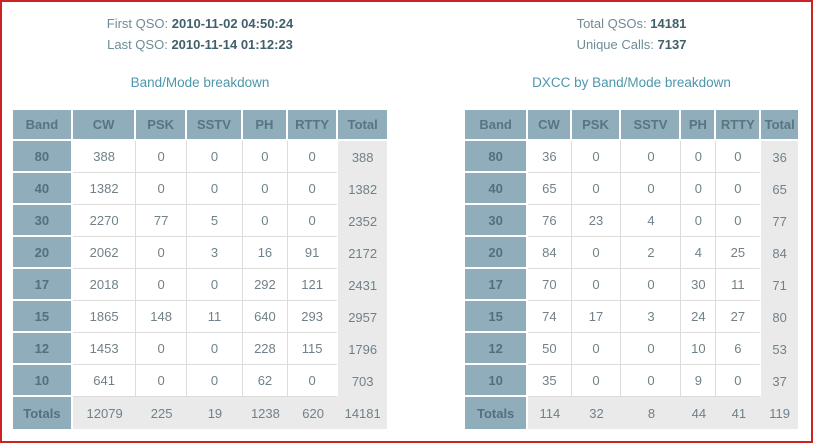 The height and width of the screenshot is (443, 813). Describe the element at coordinates (200, 285) in the screenshot. I see `table-row: 17 2018 0 0 292 121 2431` at that location.